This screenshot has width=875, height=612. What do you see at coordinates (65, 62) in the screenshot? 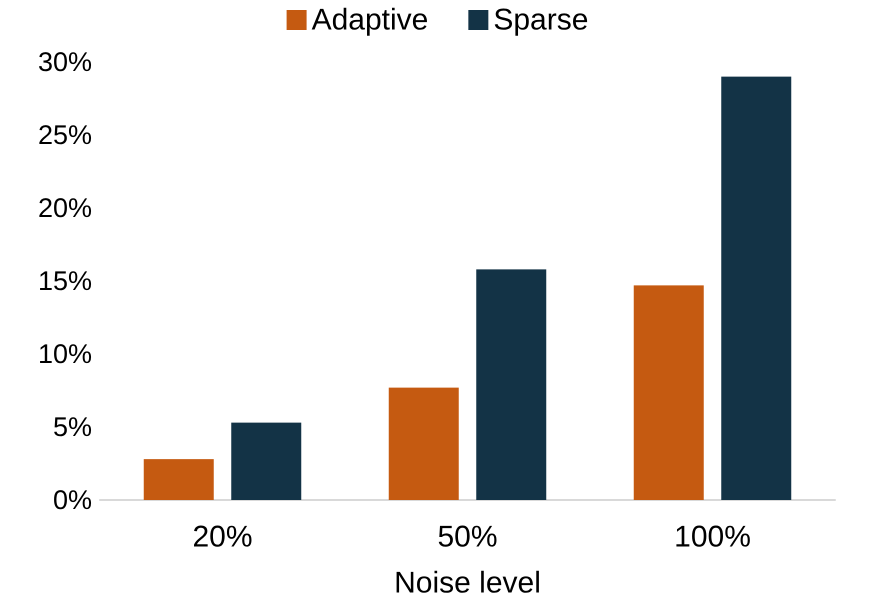
I see `y-tick-label: 30%` at bounding box center [65, 62].